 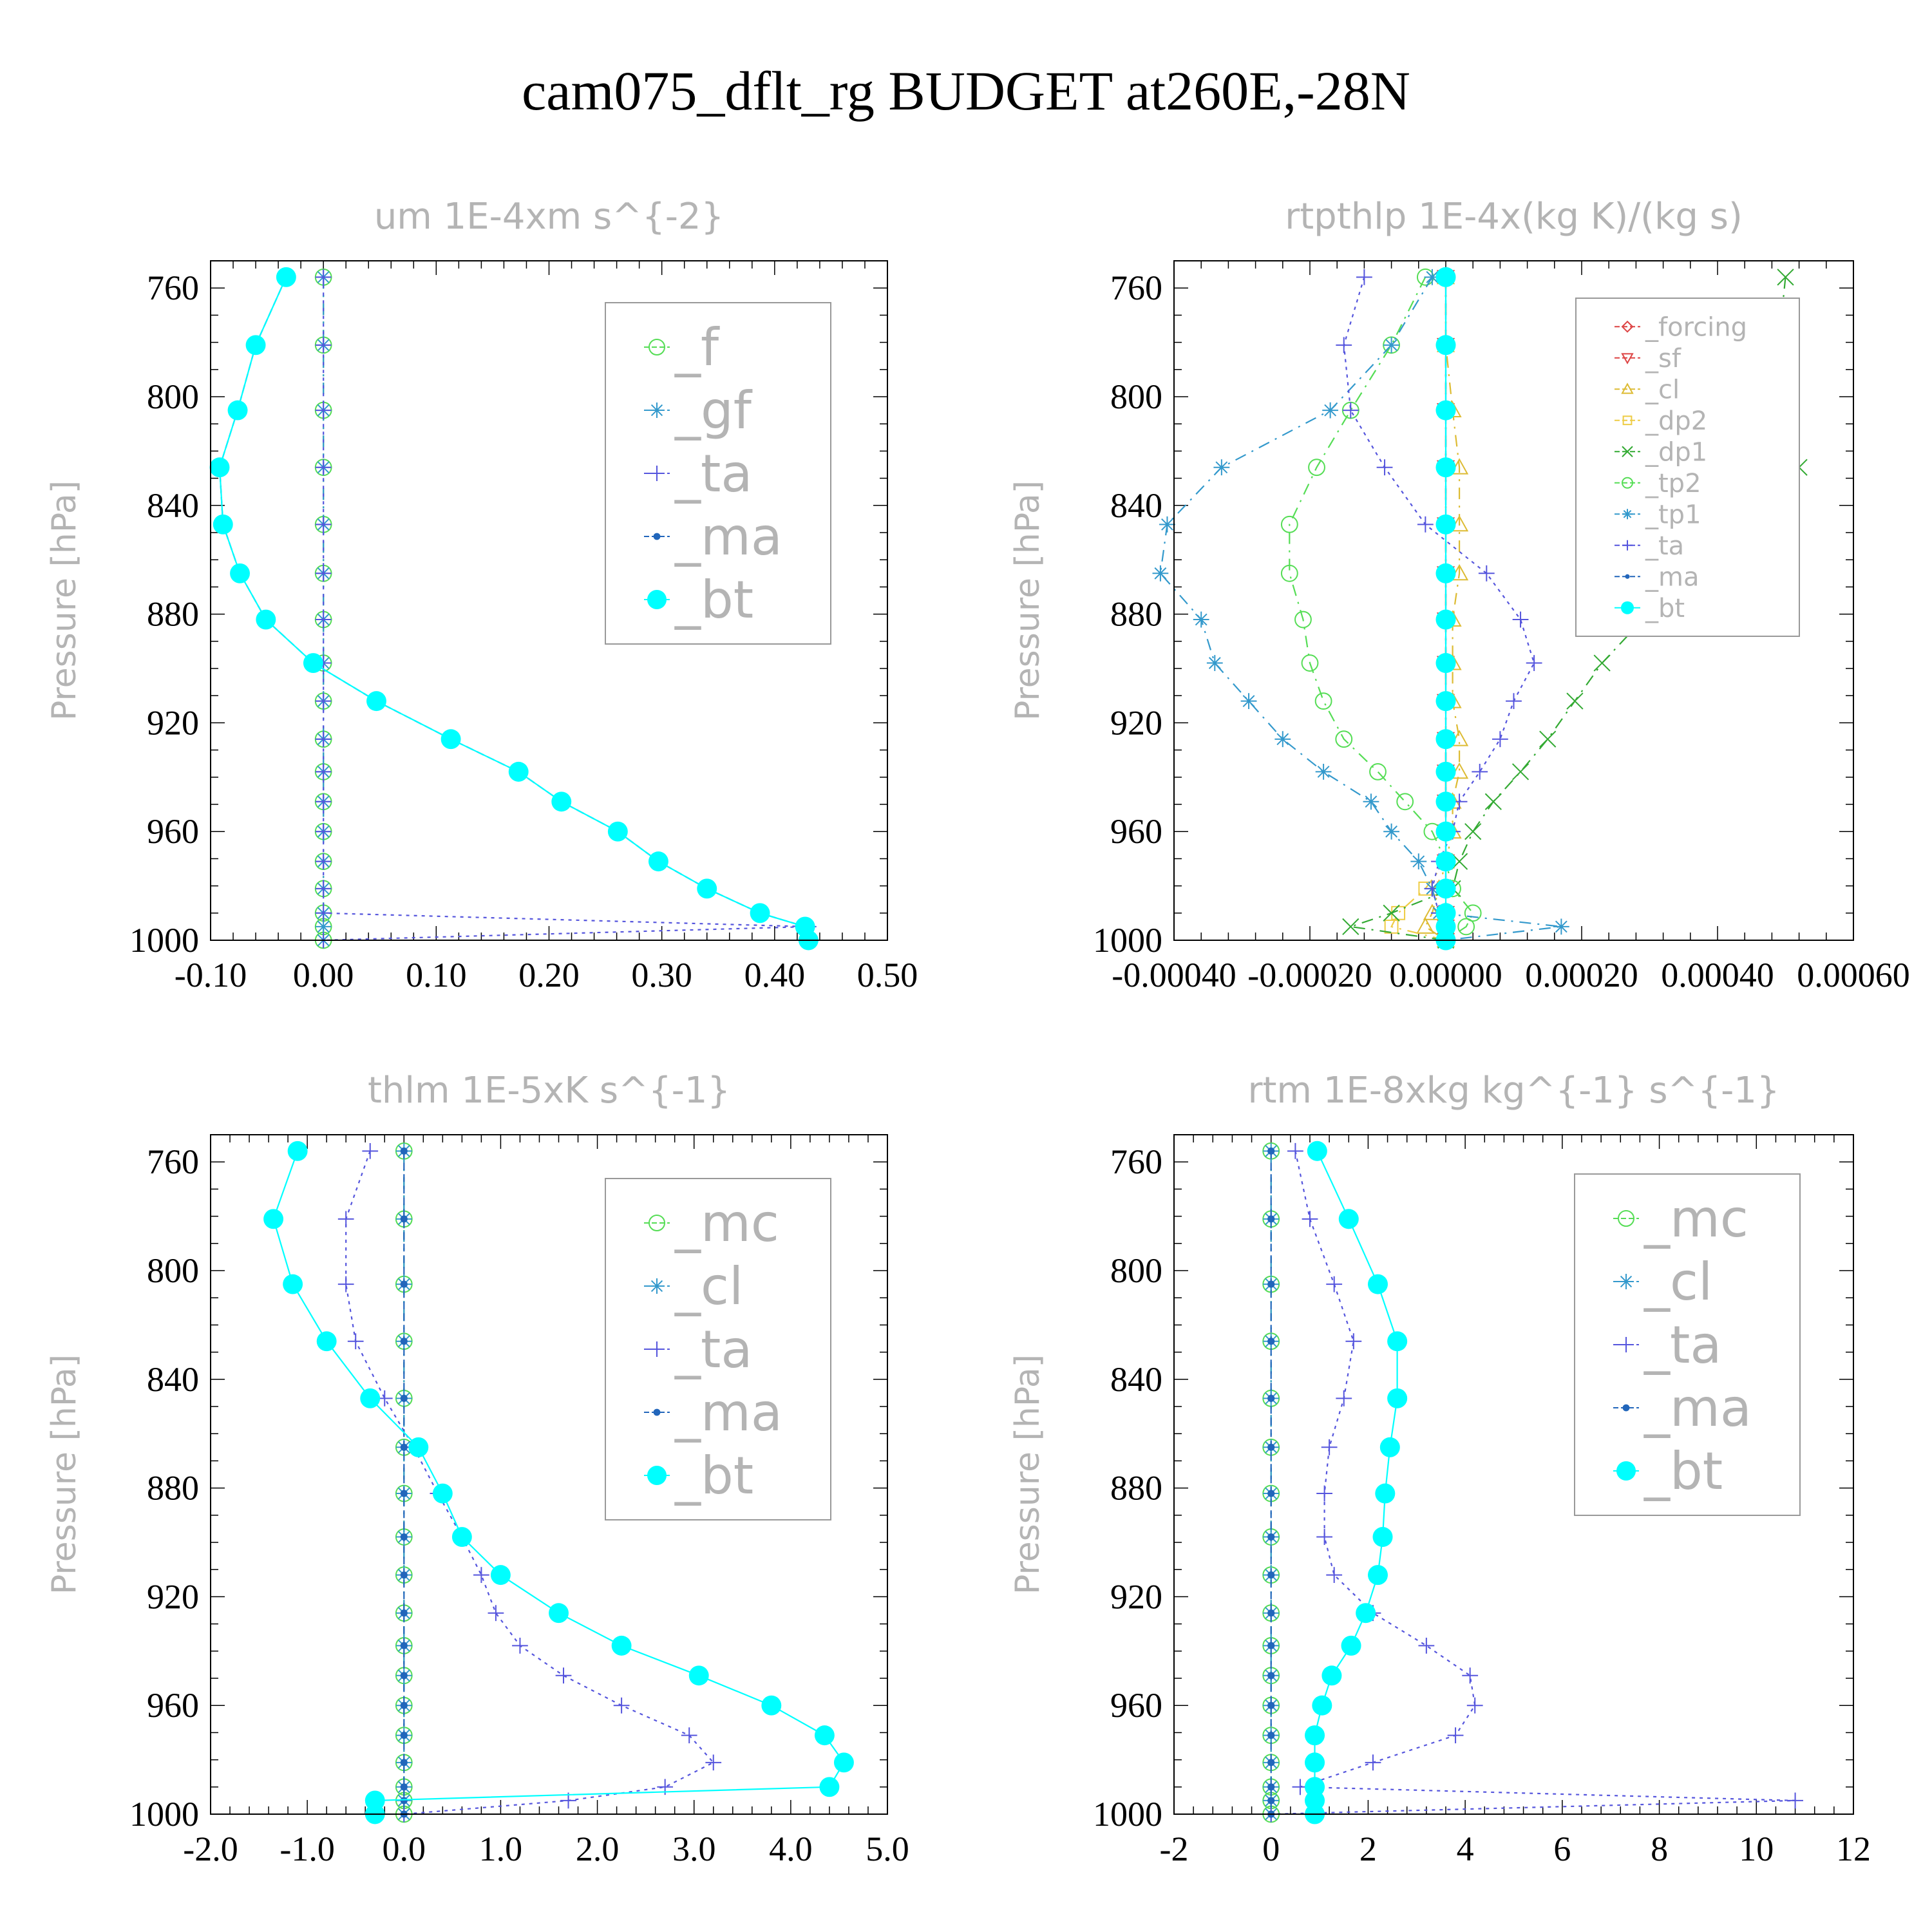 What do you see at coordinates (1663, 389) in the screenshot?
I see `legend-label: _cl` at bounding box center [1663, 389].